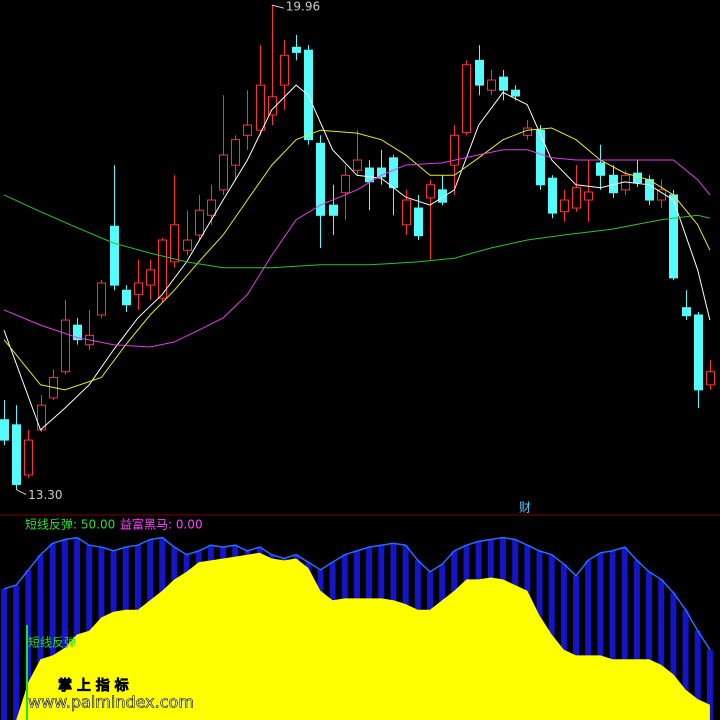 This screenshot has height=720, width=720. I want to click on watermark: 掌 上 指 标, so click(93, 685).